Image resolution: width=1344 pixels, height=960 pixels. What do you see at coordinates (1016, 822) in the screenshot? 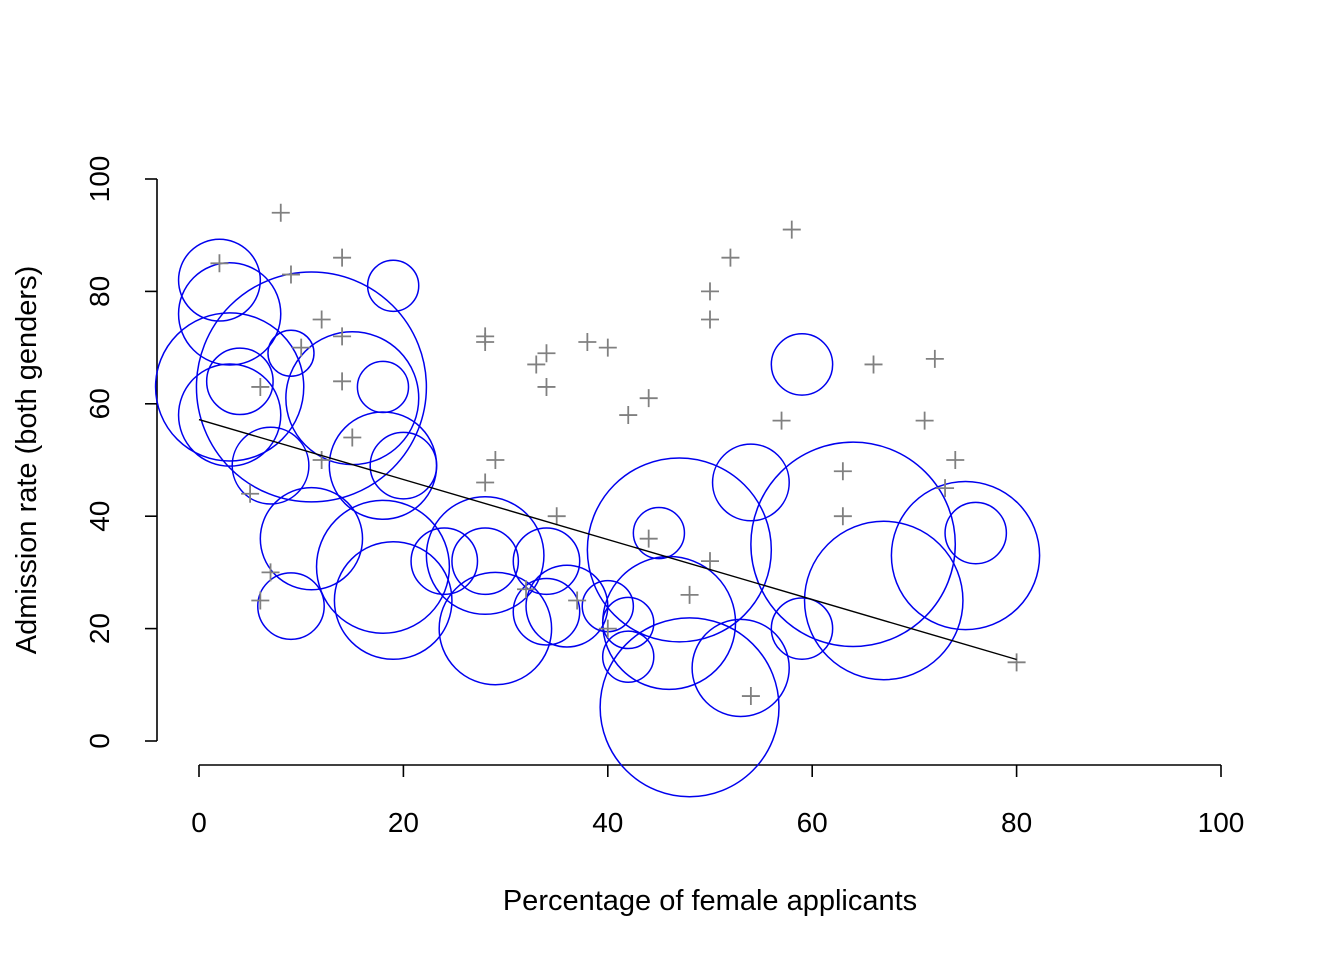
I see `x-tick-label: 80` at bounding box center [1016, 822].